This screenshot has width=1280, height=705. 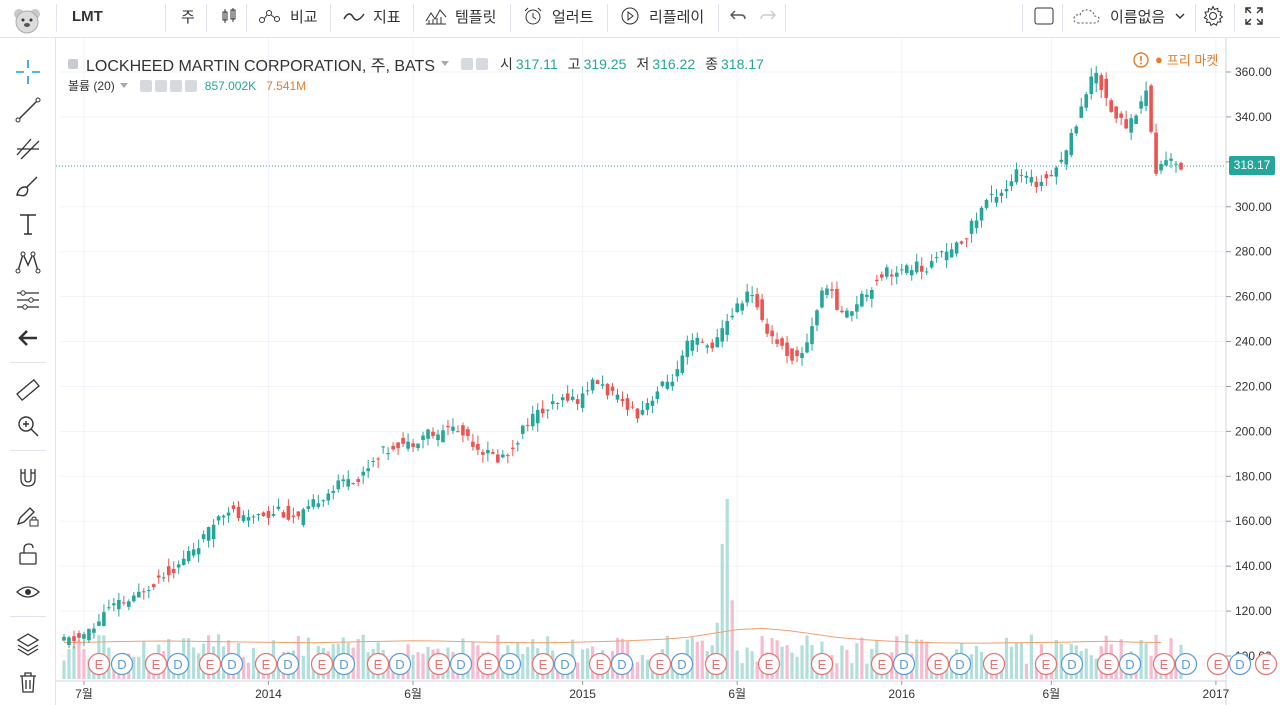 What do you see at coordinates (772, 16) in the screenshot?
I see `redo-button` at bounding box center [772, 16].